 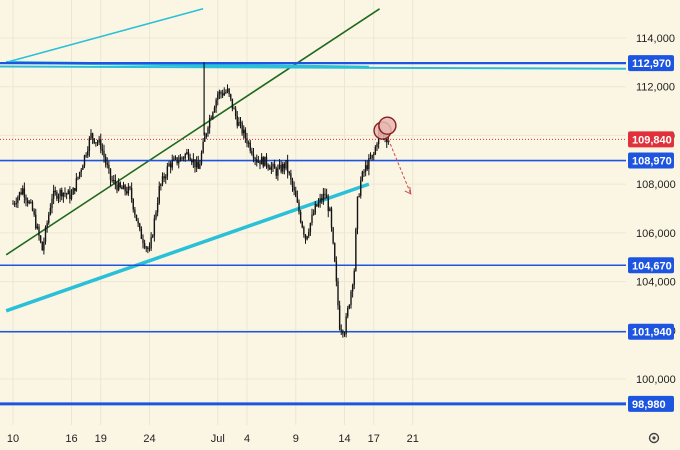 What do you see at coordinates (71, 439) in the screenshot?
I see `x-tick-label: 16` at bounding box center [71, 439].